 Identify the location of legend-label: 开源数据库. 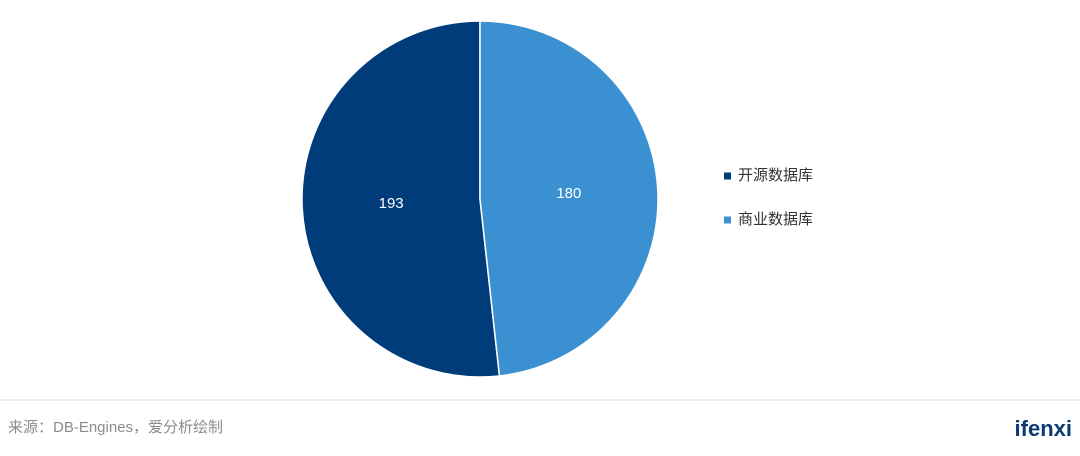
(775, 175).